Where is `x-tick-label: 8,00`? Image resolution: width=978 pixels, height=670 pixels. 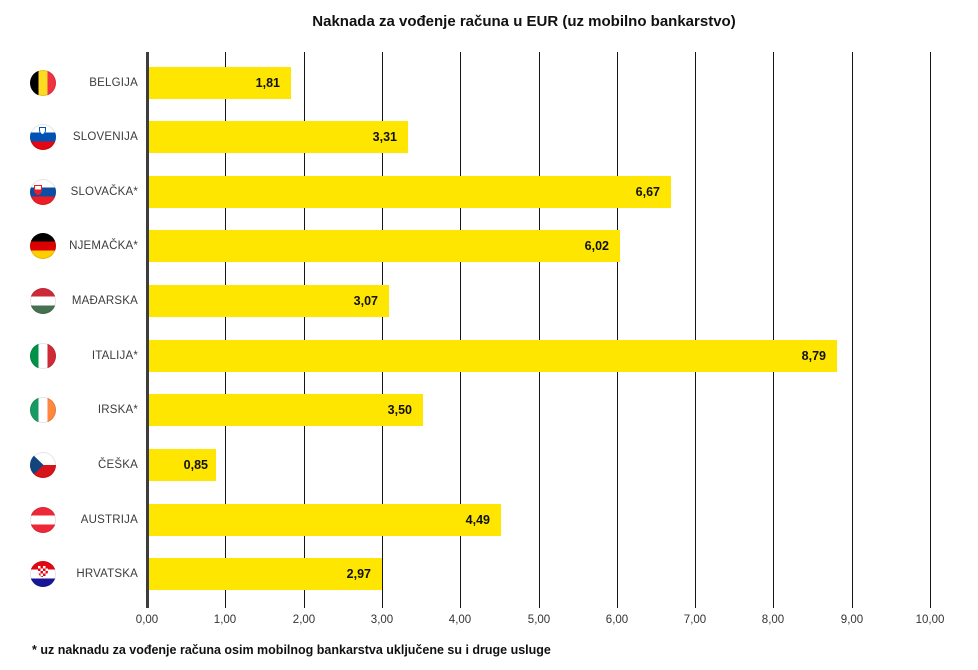
x-tick-label: 8,00 is located at coordinates (773, 620).